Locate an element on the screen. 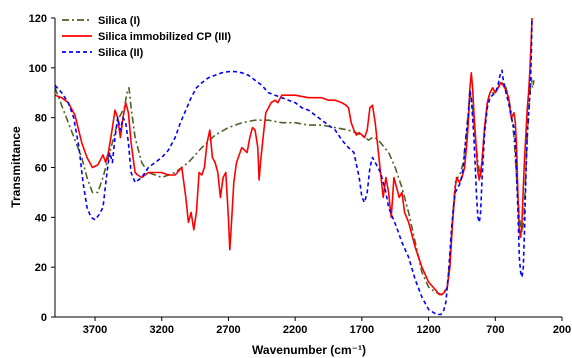 The height and width of the screenshot is (358, 572). x-tick-label: 1200 is located at coordinates (428, 330).